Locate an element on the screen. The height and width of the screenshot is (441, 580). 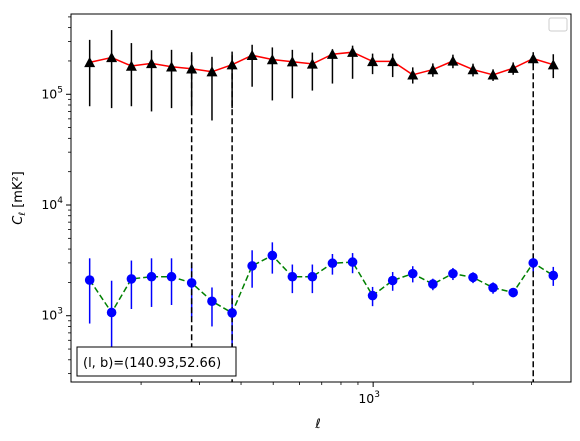
y-axis-label: Cℓ [mK²] is located at coordinates (19, 197).